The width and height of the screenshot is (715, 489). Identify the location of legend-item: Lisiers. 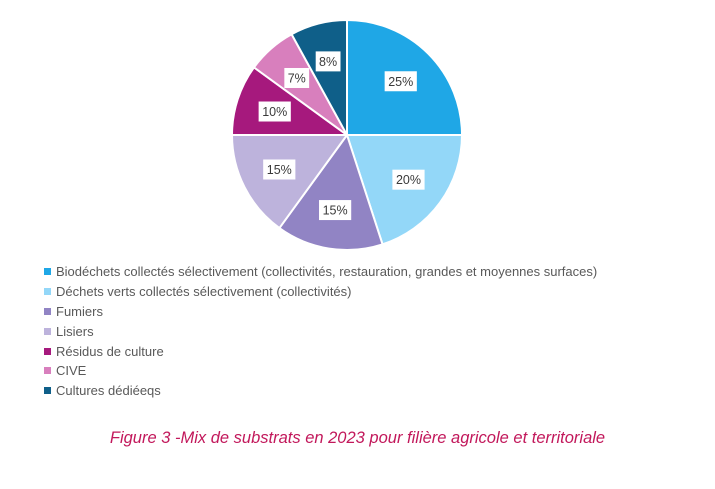
(320, 331).